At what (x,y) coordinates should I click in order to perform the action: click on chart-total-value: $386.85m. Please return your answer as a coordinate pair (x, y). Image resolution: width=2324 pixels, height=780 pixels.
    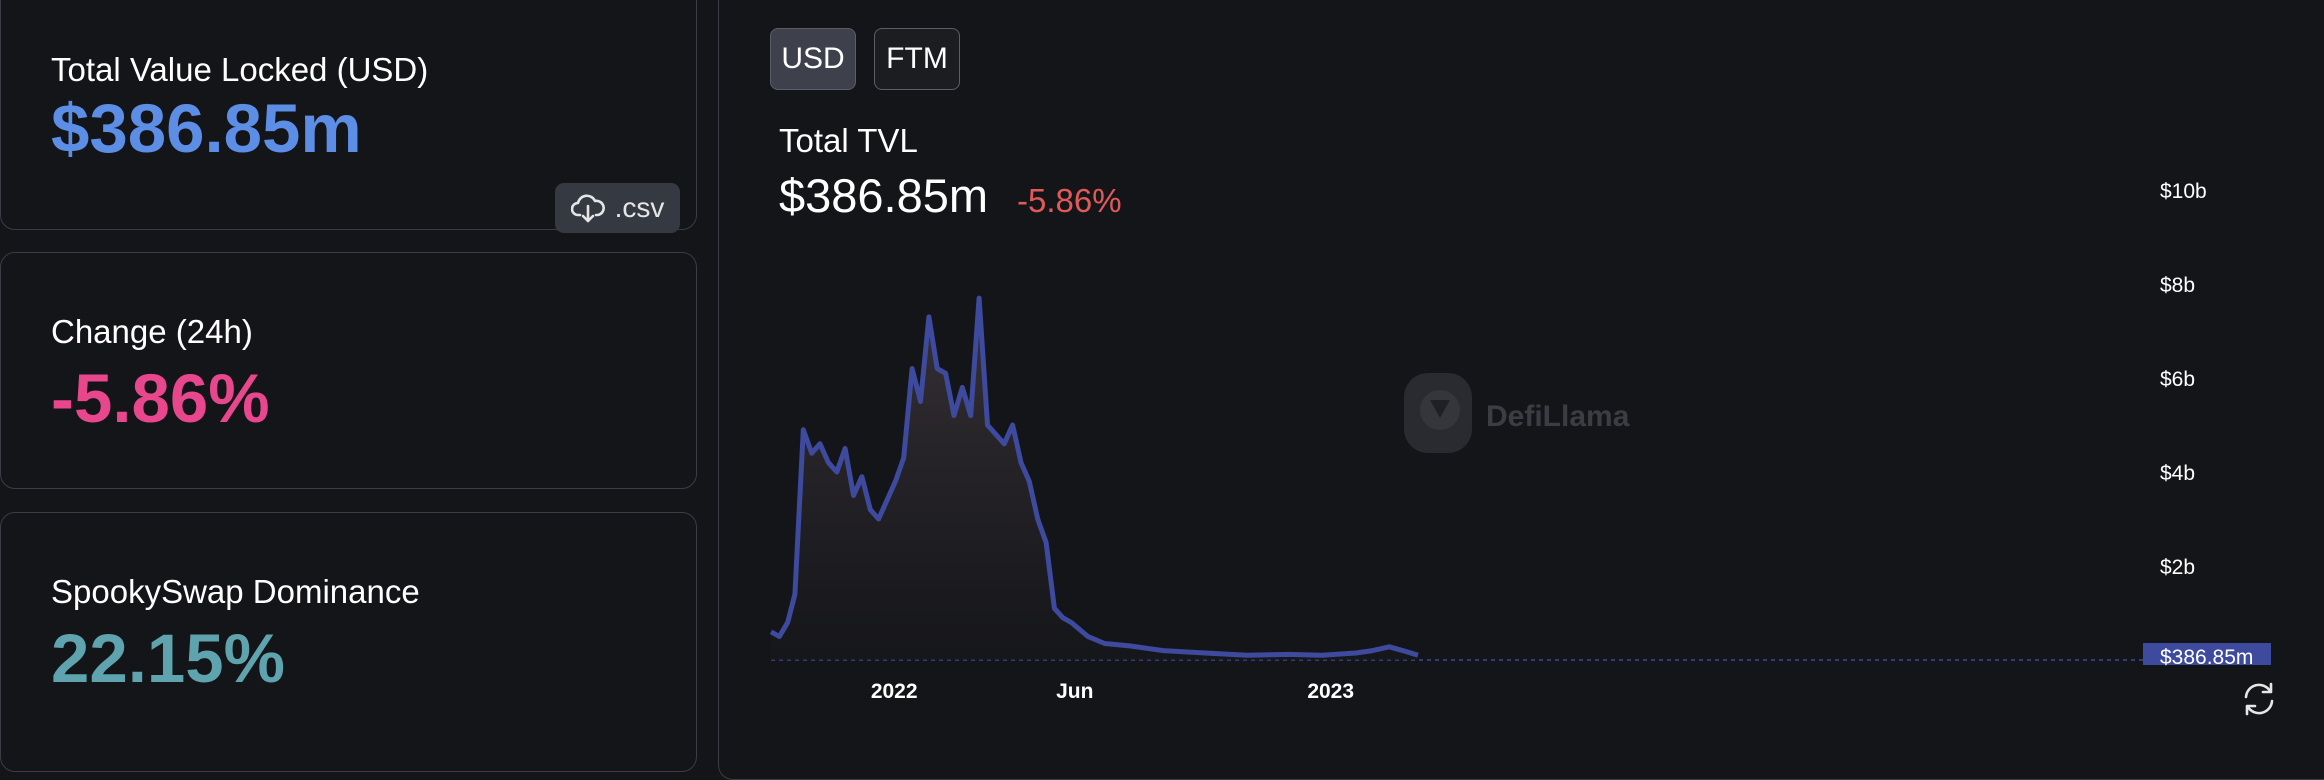
    Looking at the image, I should click on (884, 195).